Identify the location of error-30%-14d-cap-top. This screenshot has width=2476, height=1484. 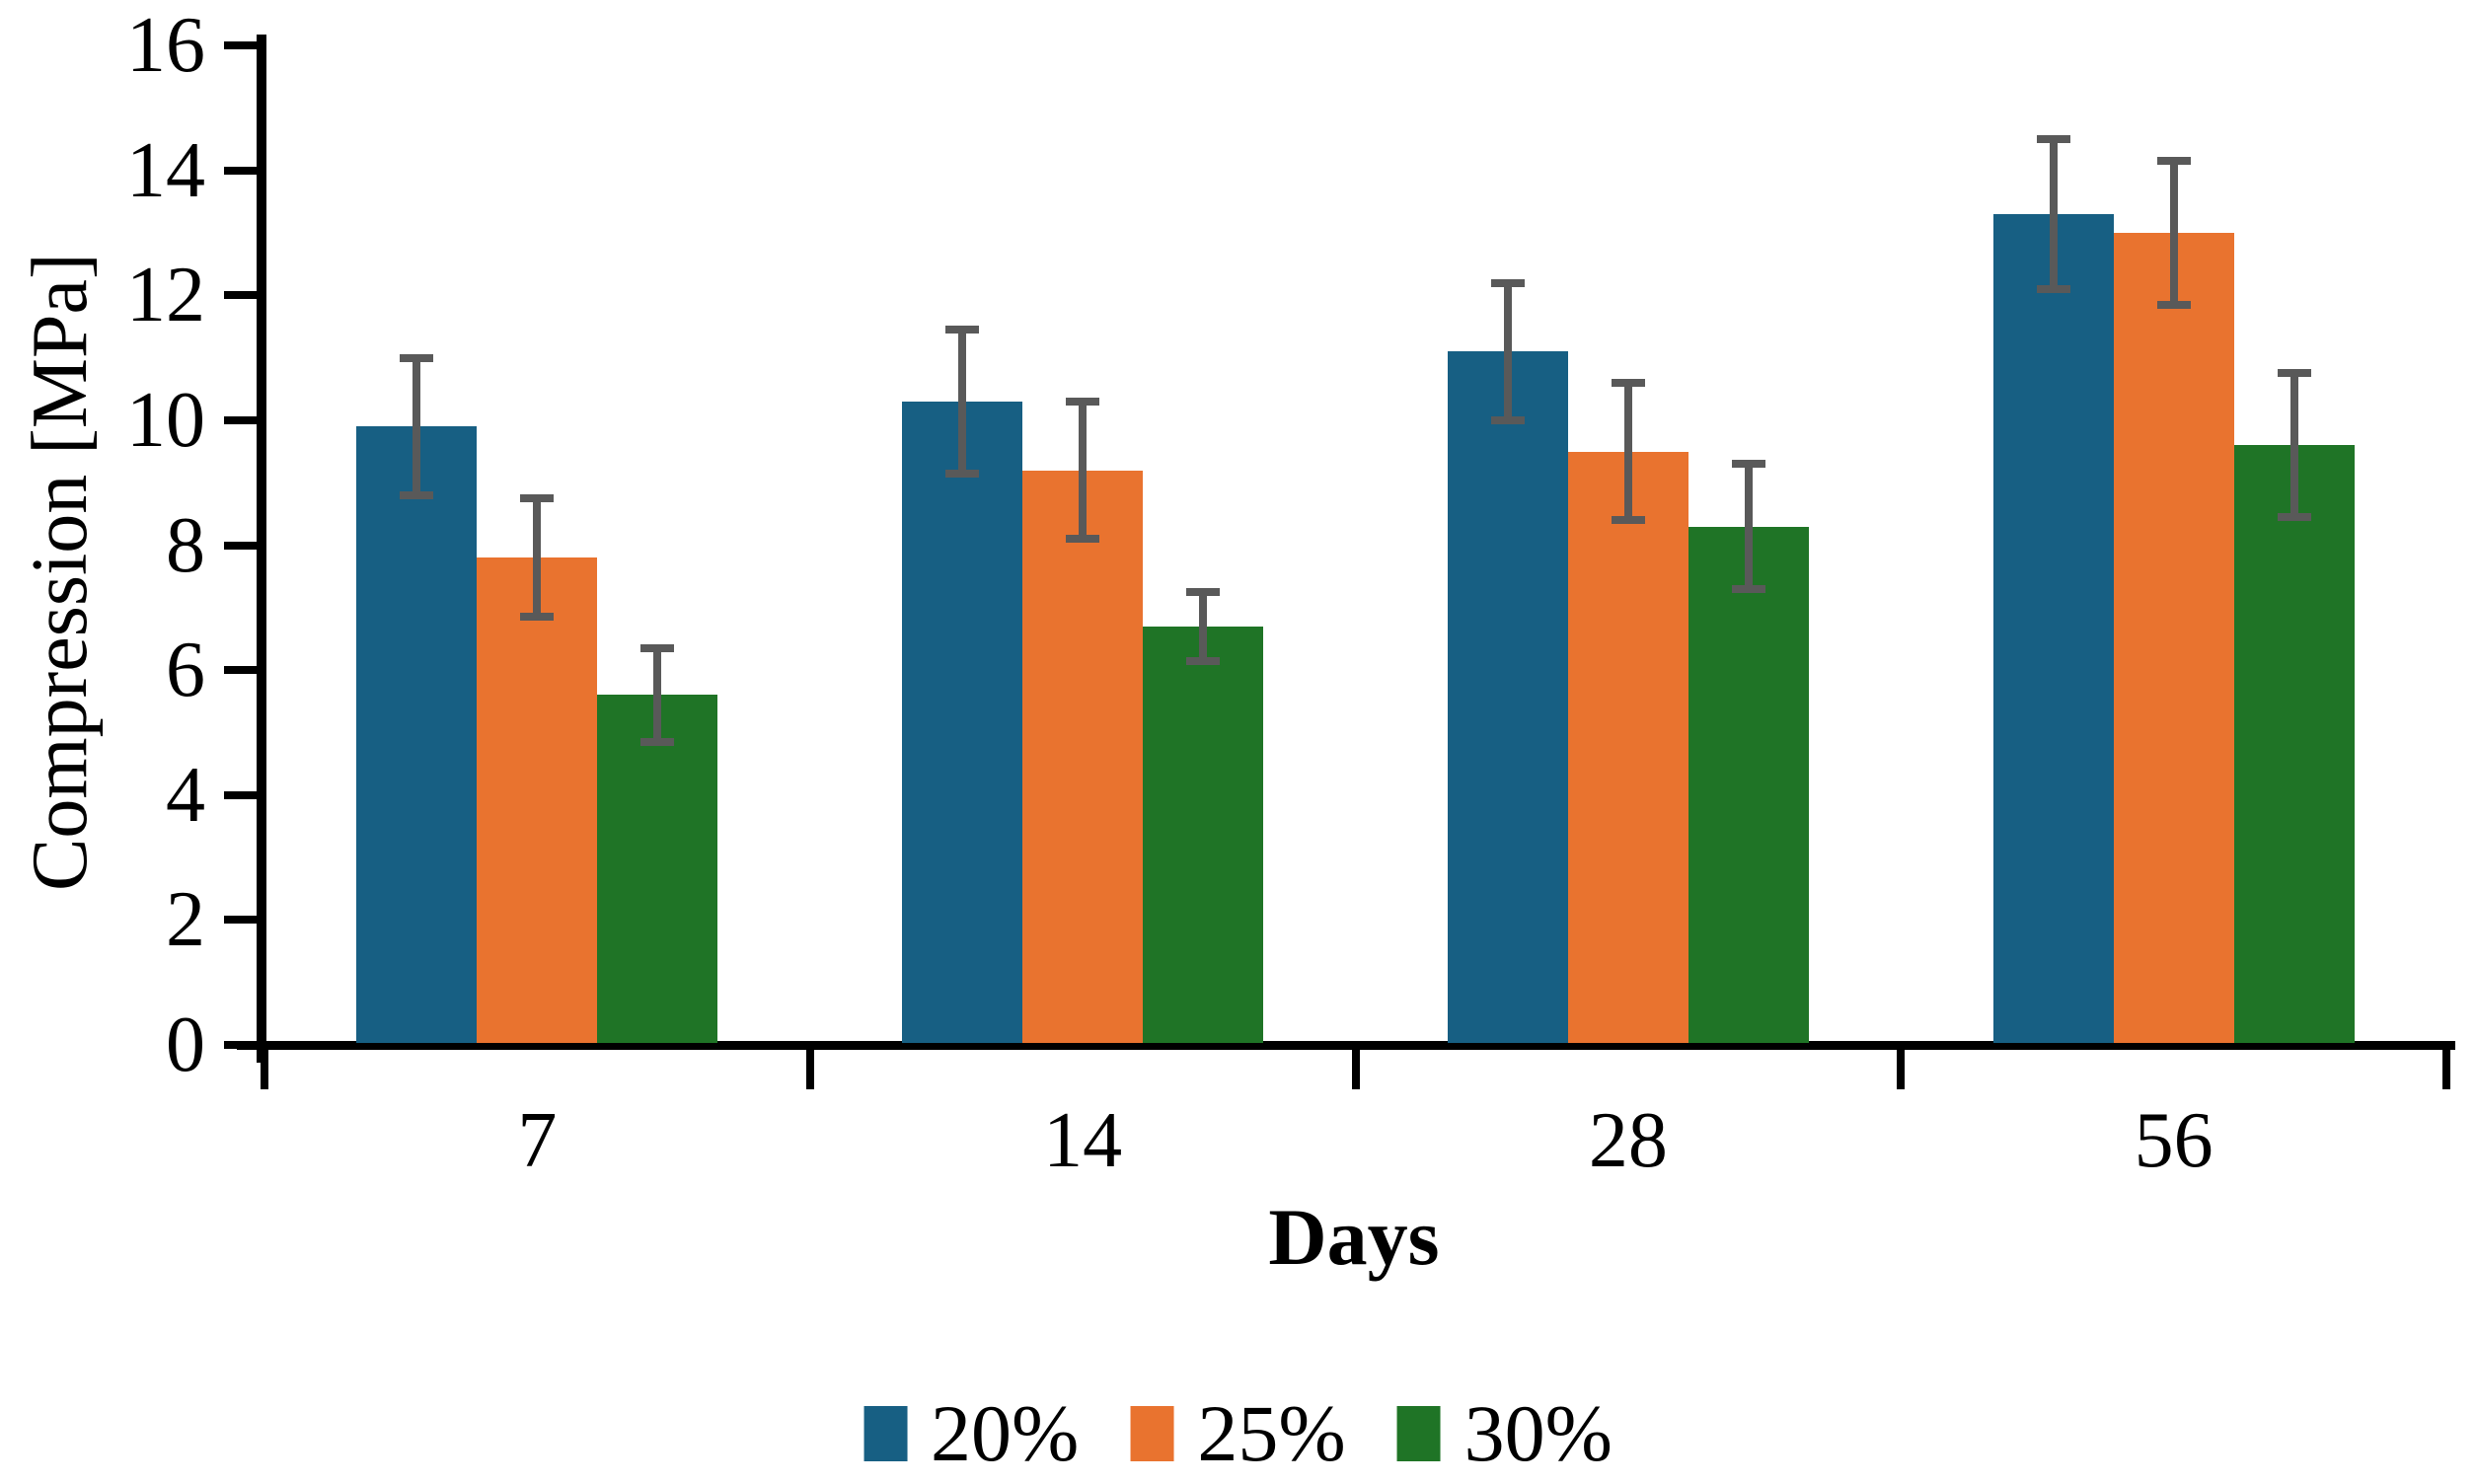
(1203, 591).